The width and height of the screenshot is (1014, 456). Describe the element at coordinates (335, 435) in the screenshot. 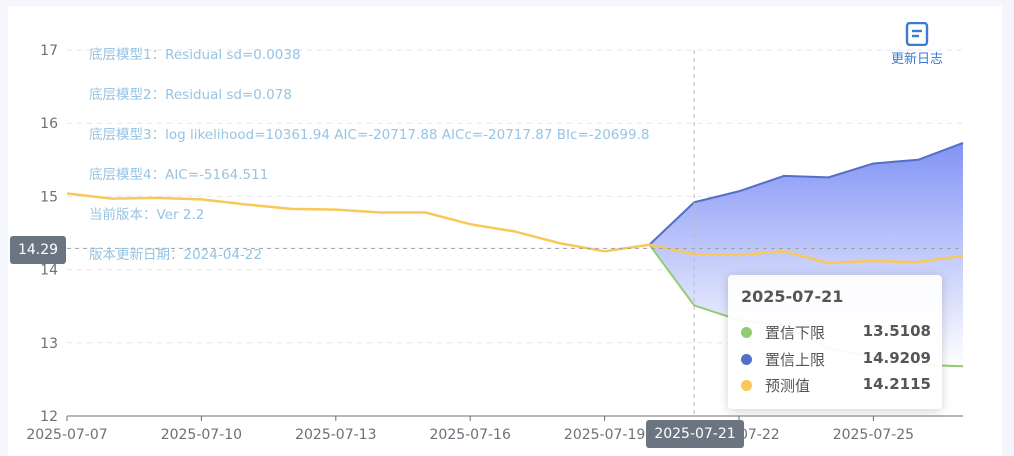

I see `x-tick-label: 2025-07-13` at that location.